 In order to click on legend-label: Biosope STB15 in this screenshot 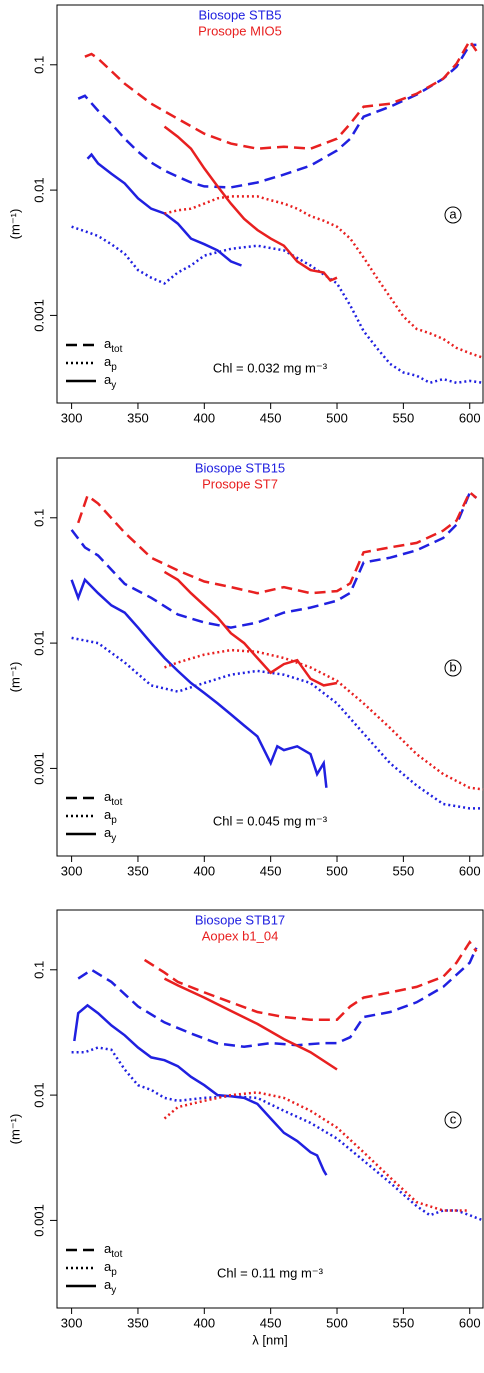, I will do `click(240, 467)`.